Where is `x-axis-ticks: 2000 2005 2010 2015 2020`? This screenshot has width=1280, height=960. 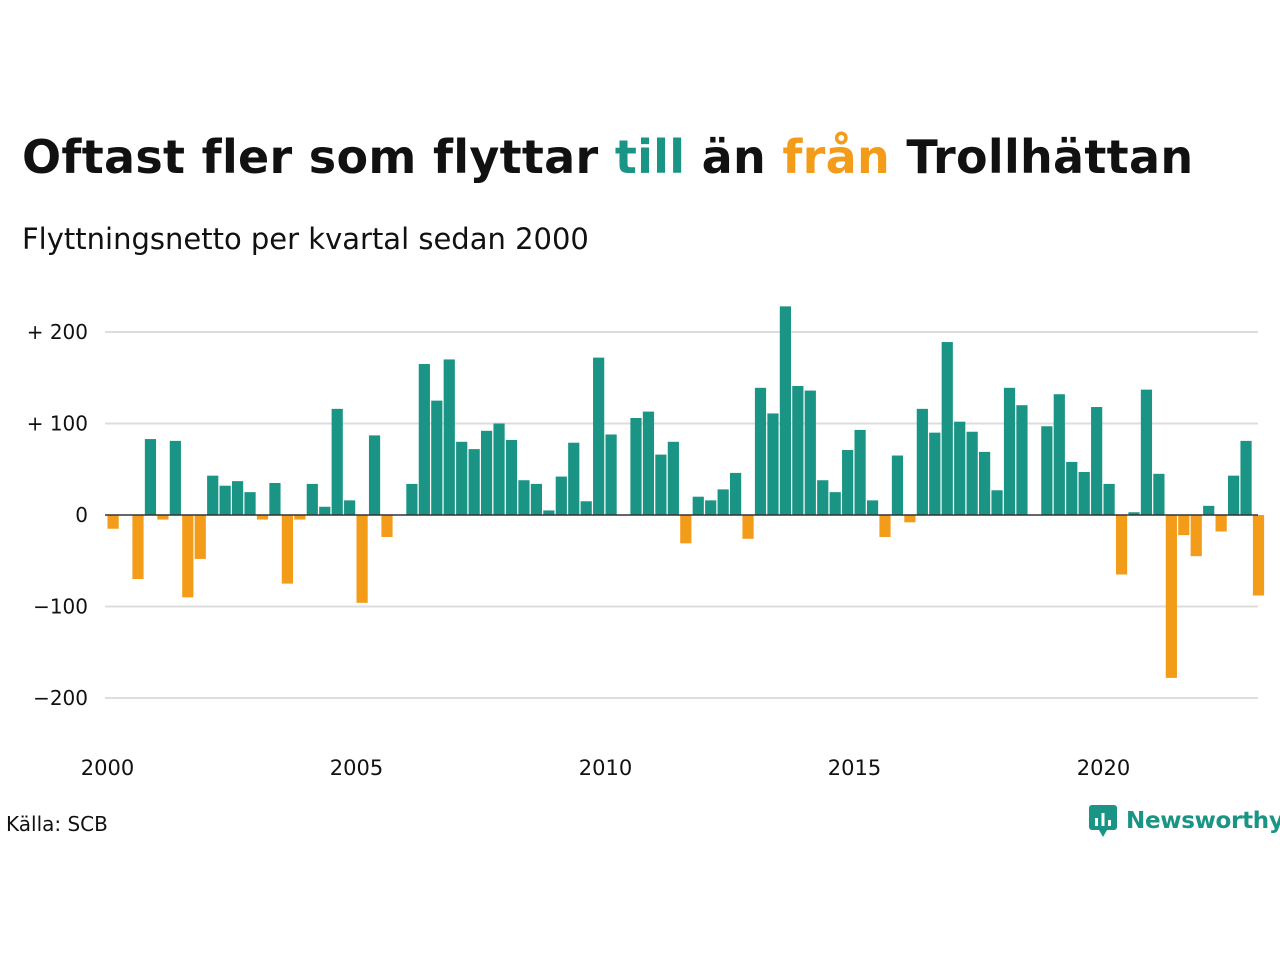 x-axis-ticks: 2000 2005 2010 2015 2020 is located at coordinates (605, 768).